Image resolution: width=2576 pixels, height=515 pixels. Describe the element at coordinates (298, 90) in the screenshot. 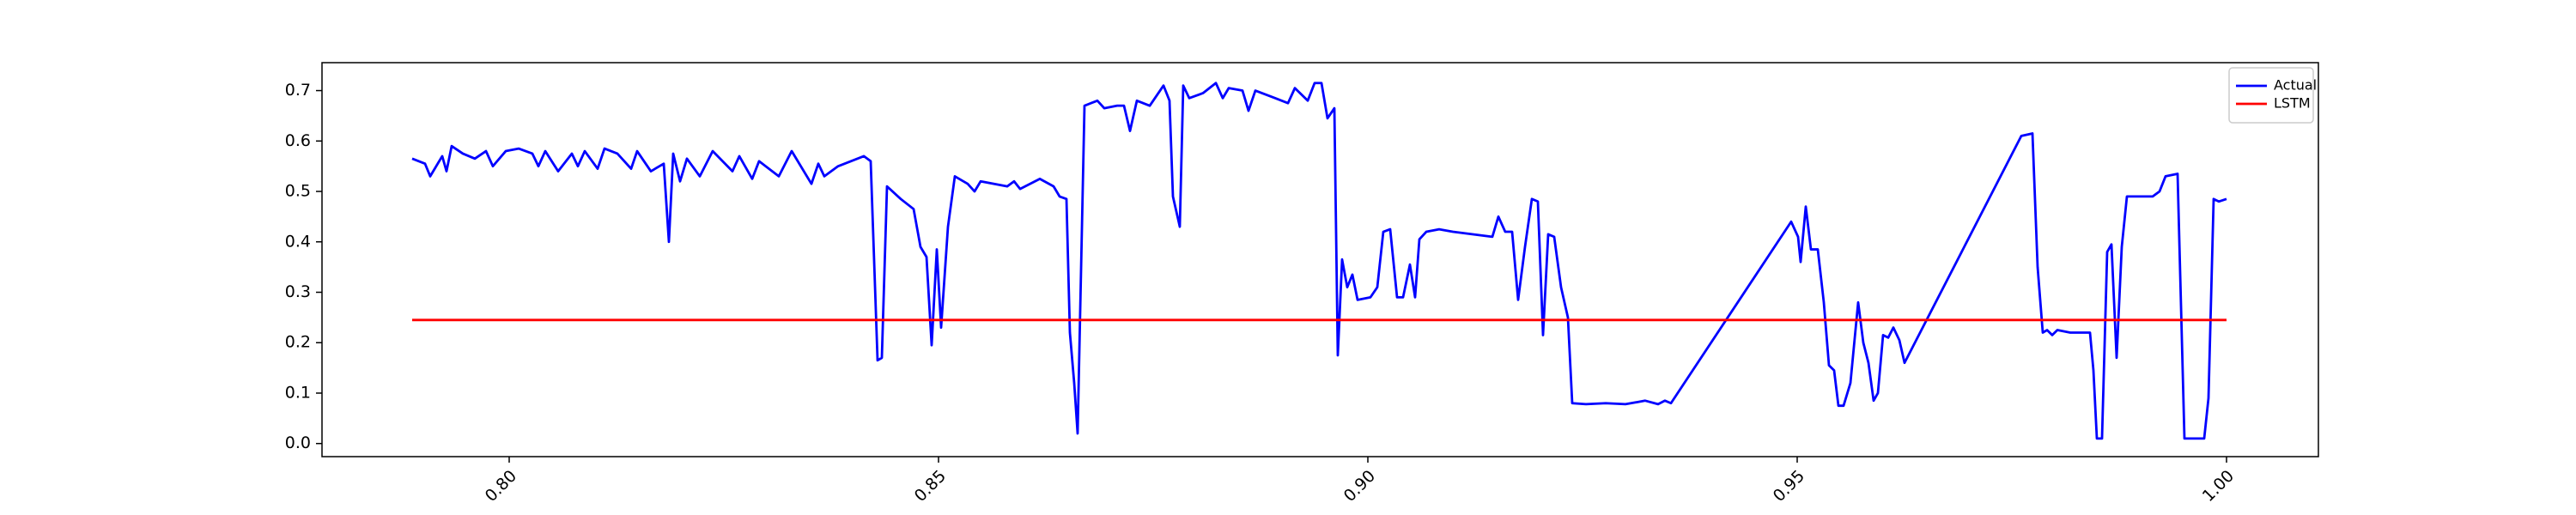

I see `y-tick-label: 0.7` at that location.